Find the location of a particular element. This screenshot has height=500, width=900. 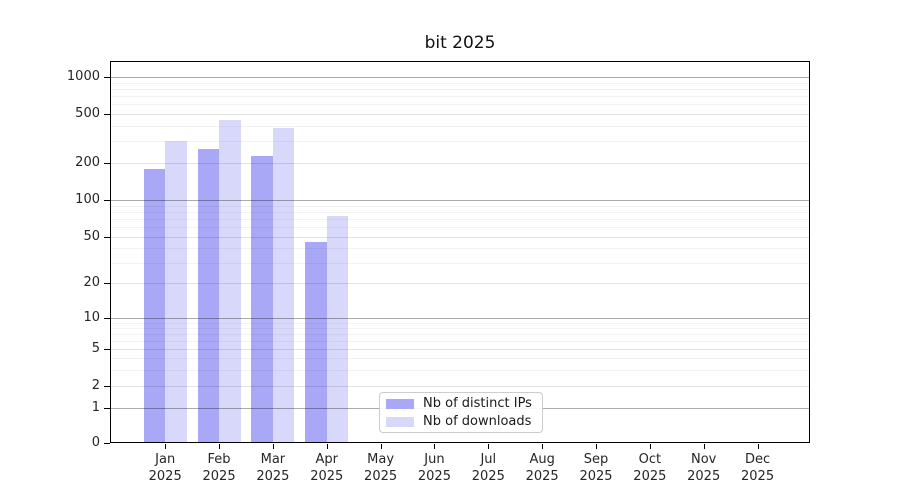

y-tick-label: 1000 is located at coordinates (83, 76).